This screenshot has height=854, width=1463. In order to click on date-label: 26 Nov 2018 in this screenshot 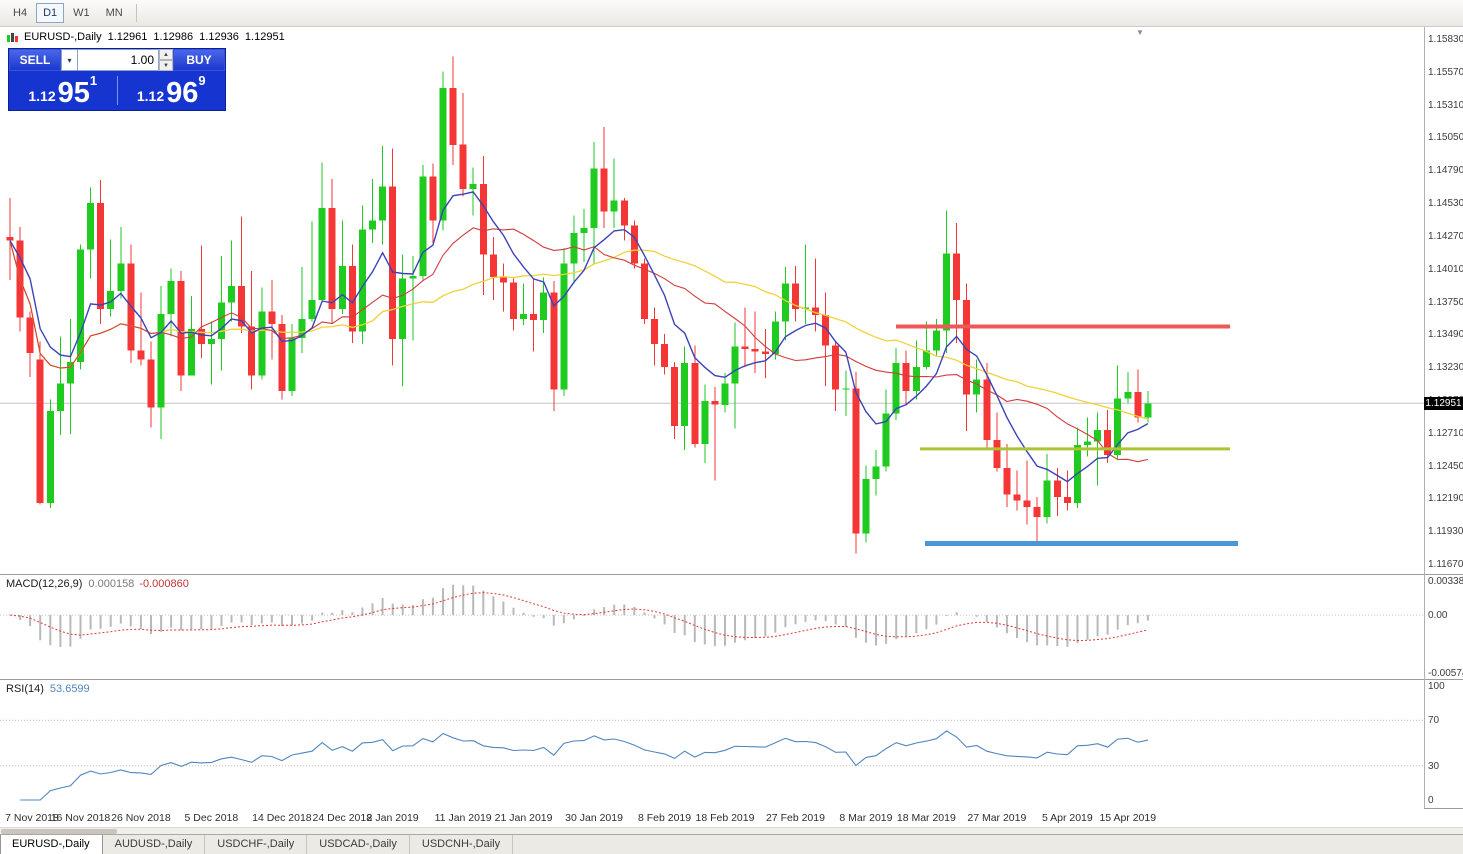, I will do `click(141, 818)`.